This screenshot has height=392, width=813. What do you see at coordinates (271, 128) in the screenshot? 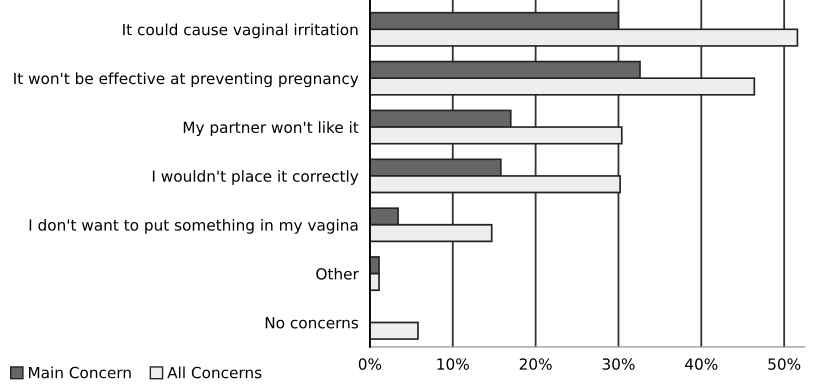
I see `y-tick-label: My partner won't like it` at bounding box center [271, 128].